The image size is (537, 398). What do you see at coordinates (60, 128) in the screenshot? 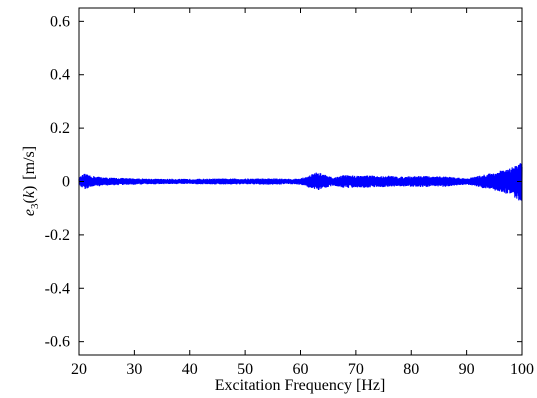
I see `y-tick-label-4: 0.2` at bounding box center [60, 128].